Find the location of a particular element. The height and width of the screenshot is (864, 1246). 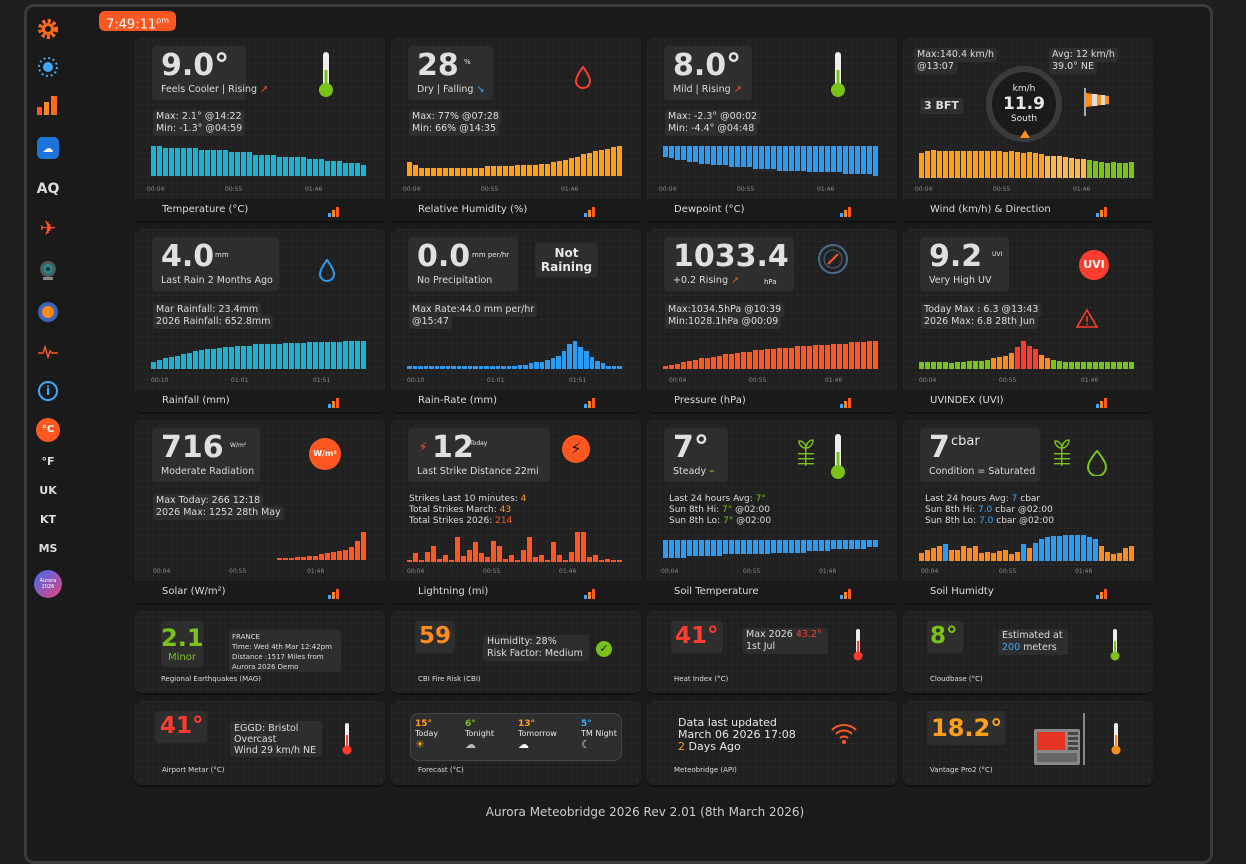

webcam-icon is located at coordinates (48, 270).